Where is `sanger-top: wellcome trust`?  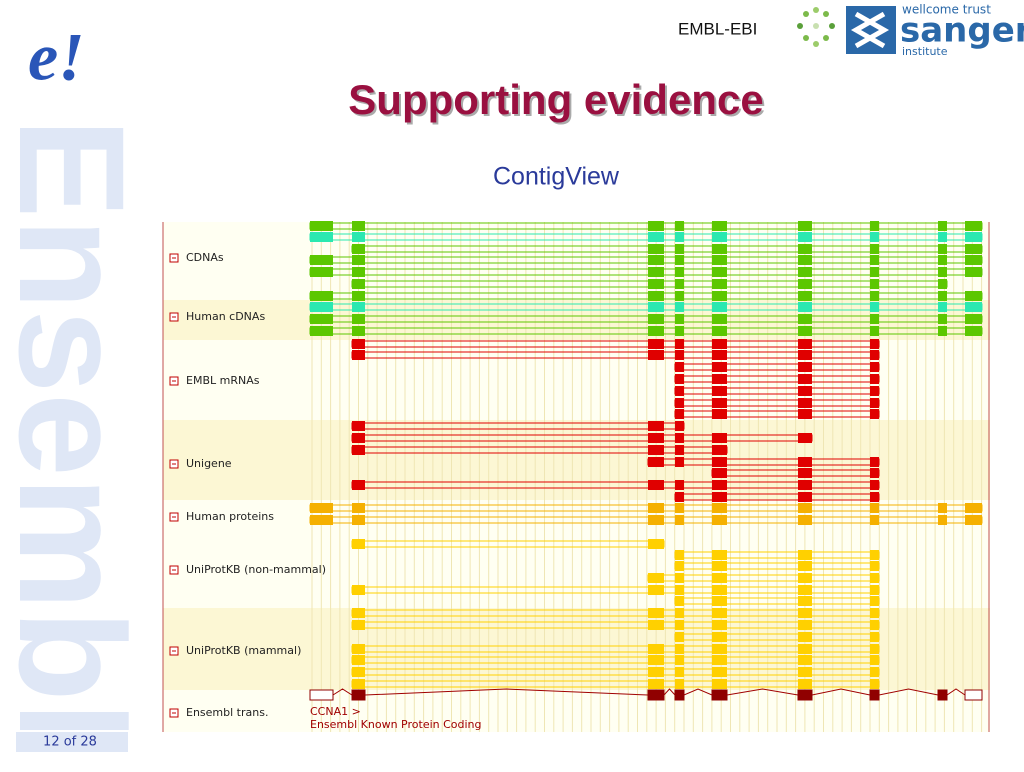 sanger-top: wellcome trust is located at coordinates (946, 10).